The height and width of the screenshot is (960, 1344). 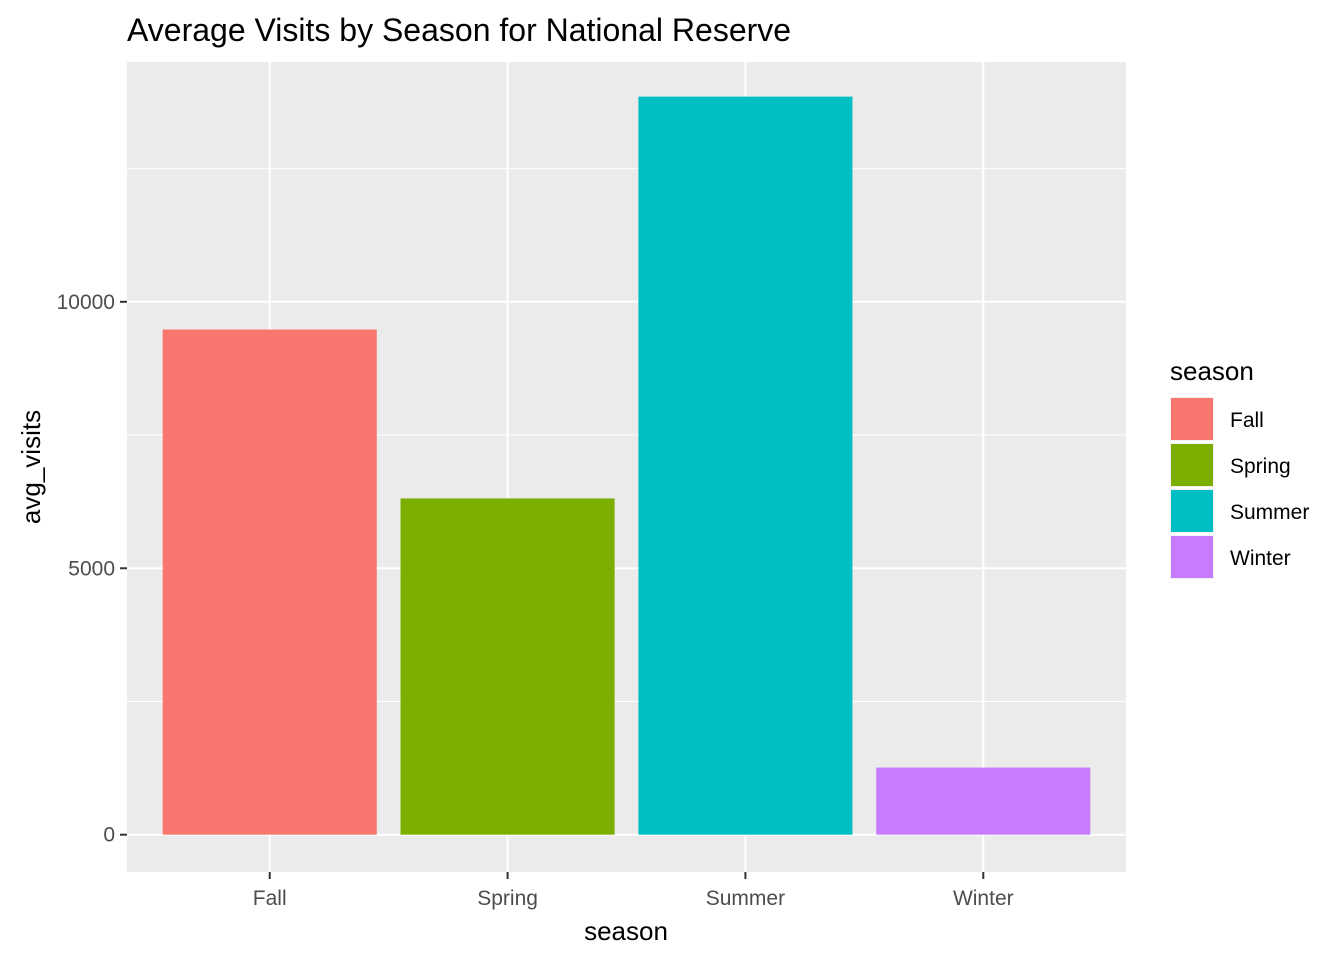 What do you see at coordinates (983, 801) in the screenshot?
I see `bar-winter` at bounding box center [983, 801].